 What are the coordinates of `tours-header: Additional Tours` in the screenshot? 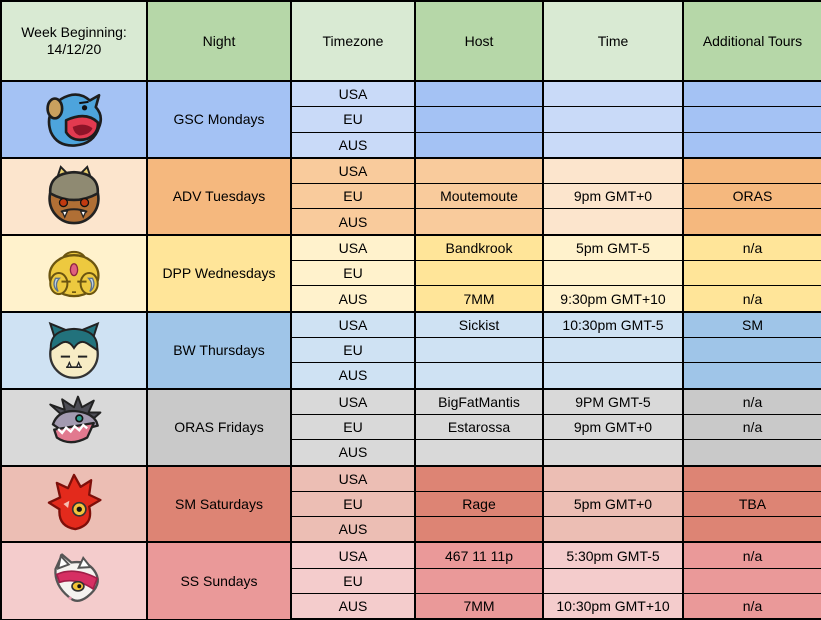 It's located at (751, 41).